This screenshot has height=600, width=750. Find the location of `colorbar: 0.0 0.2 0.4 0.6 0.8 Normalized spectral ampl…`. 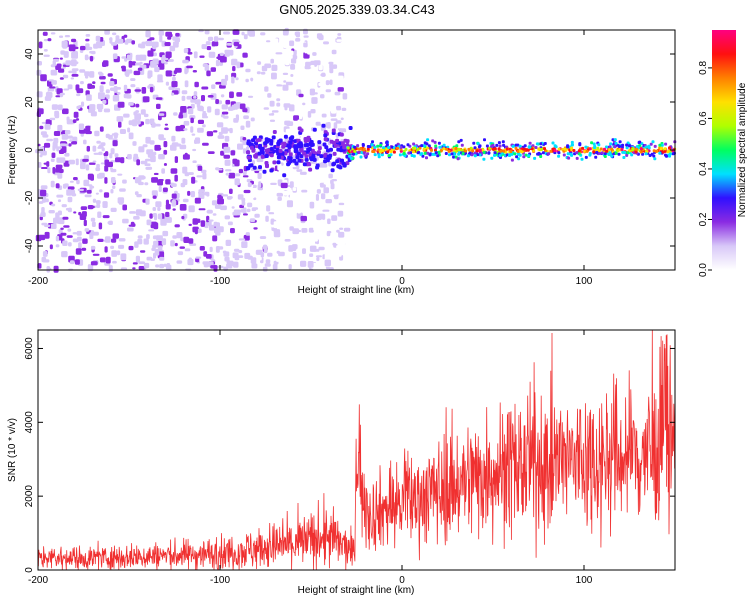

colorbar: 0.0 0.2 0.4 0.6 0.8 Normalized spectral ampl… is located at coordinates (723, 153).